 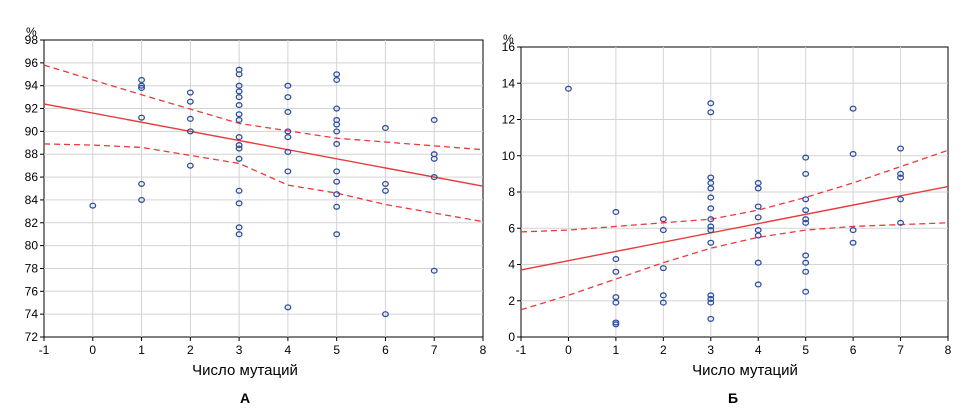 I want to click on y-tick-label: 80, so click(x=32, y=246).